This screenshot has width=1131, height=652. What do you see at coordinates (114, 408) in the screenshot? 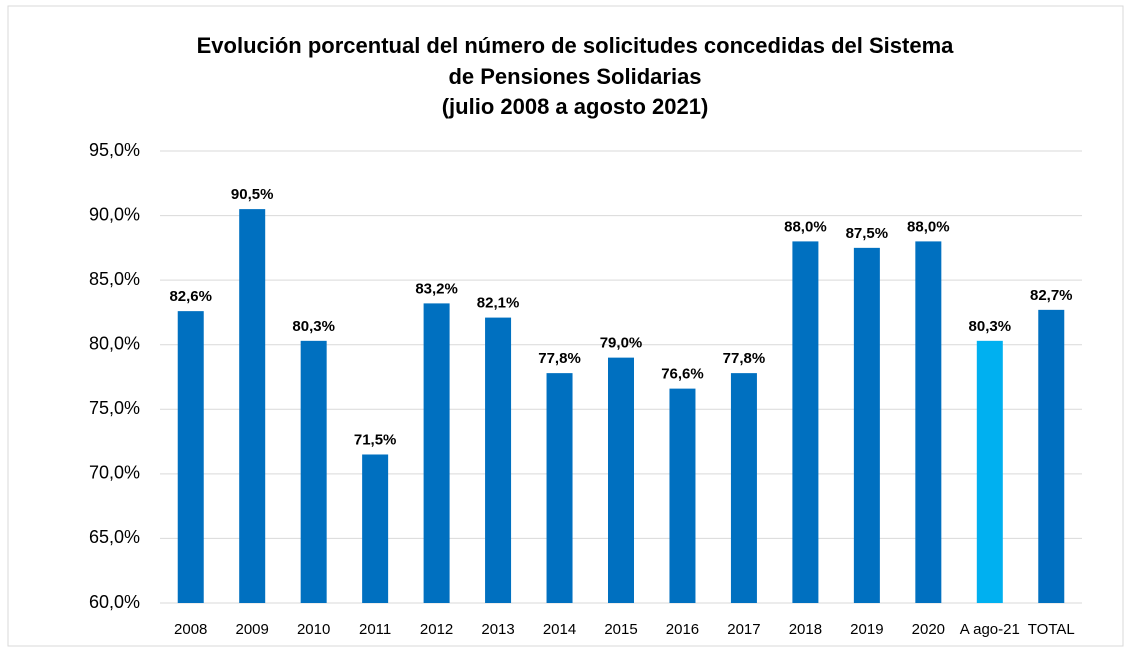
I see `y-tick-label: 75,0%` at bounding box center [114, 408].